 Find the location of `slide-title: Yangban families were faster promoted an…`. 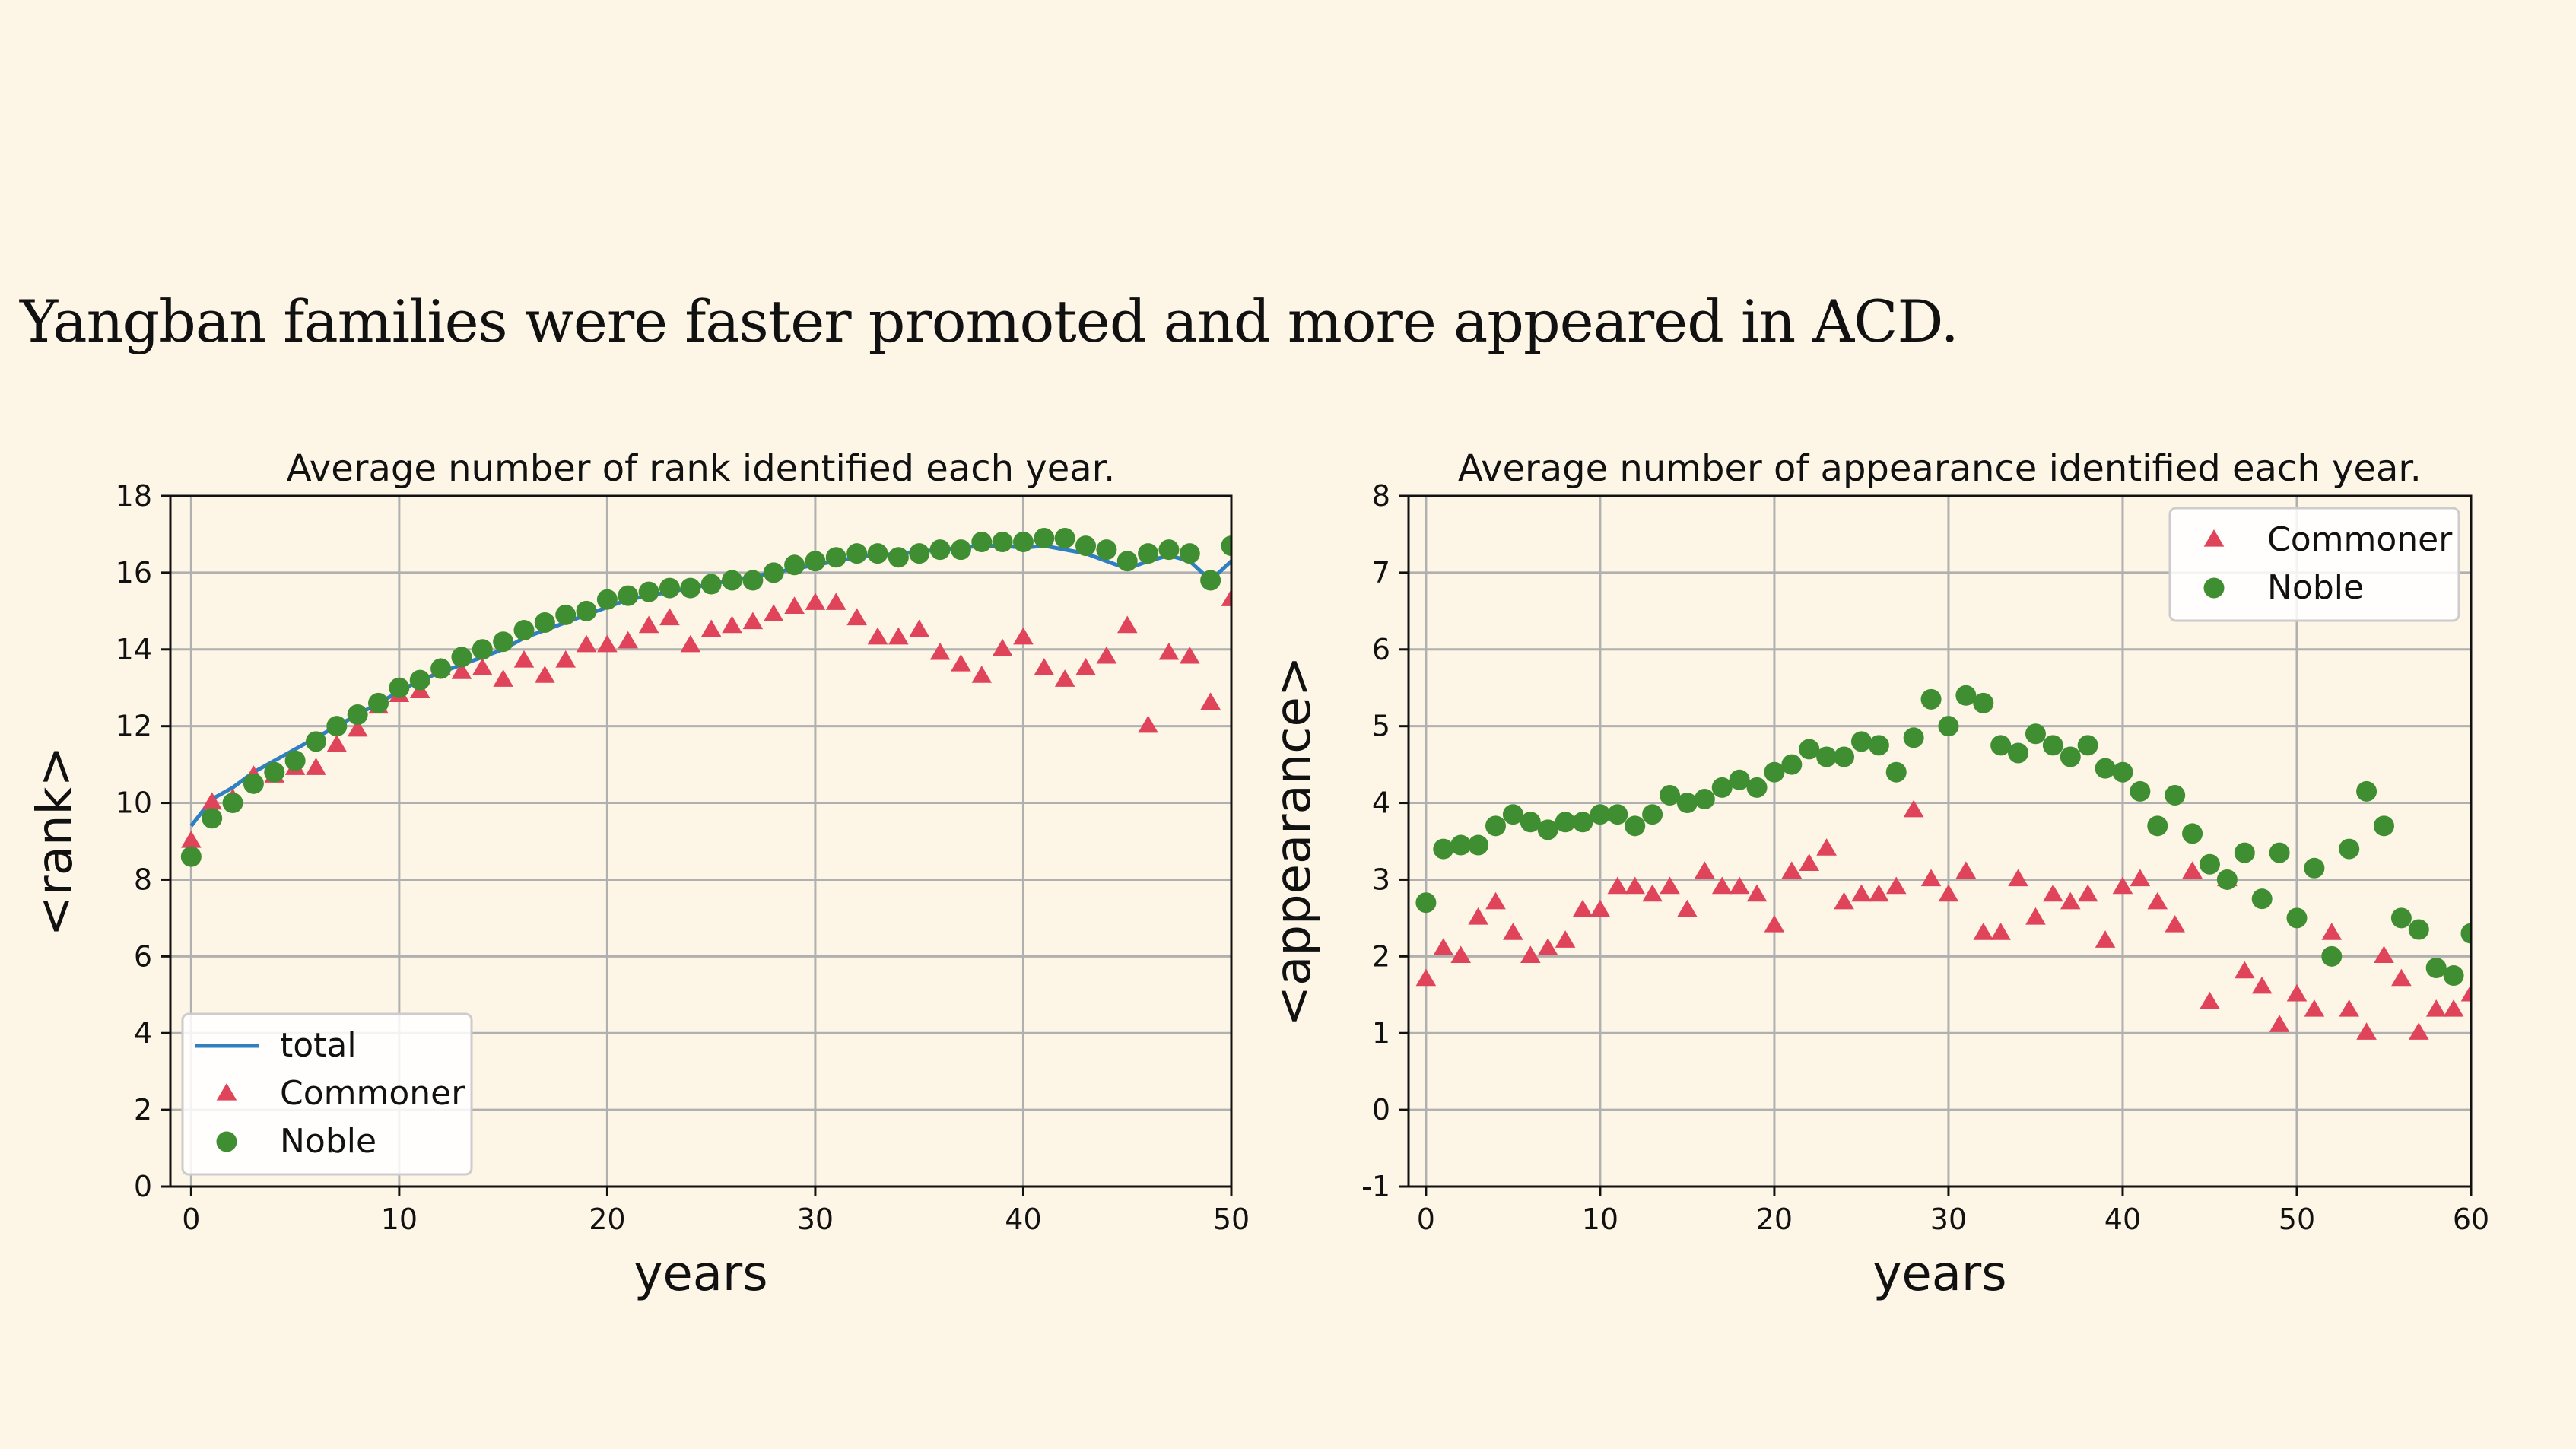

slide-title: Yangban families were faster promoted an… is located at coordinates (989, 321).